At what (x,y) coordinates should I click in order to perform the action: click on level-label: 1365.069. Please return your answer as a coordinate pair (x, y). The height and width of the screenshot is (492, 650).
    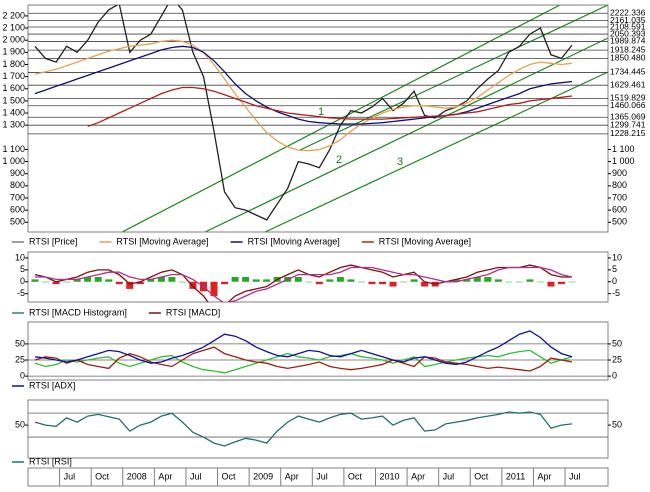
    Looking at the image, I should click on (628, 117).